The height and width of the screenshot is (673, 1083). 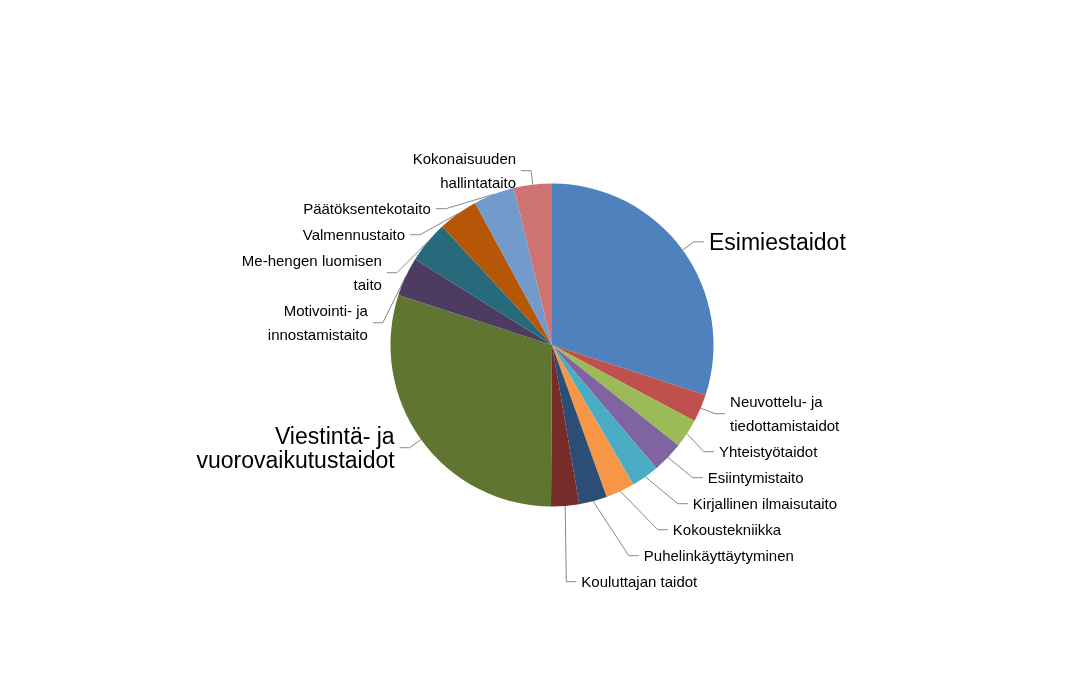 What do you see at coordinates (296, 447) in the screenshot?
I see `slice-label: Viestintä- ja vuorovaikutustaidot` at bounding box center [296, 447].